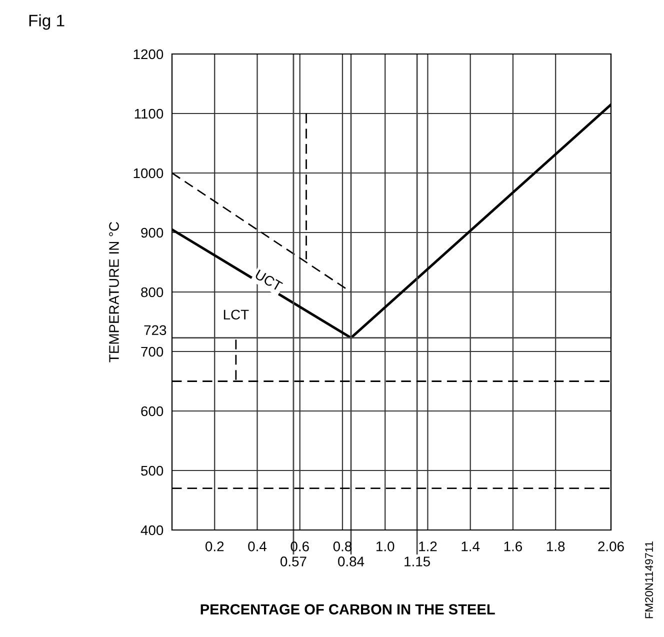  I want to click on ref-line-label: 0.57, so click(293, 561).